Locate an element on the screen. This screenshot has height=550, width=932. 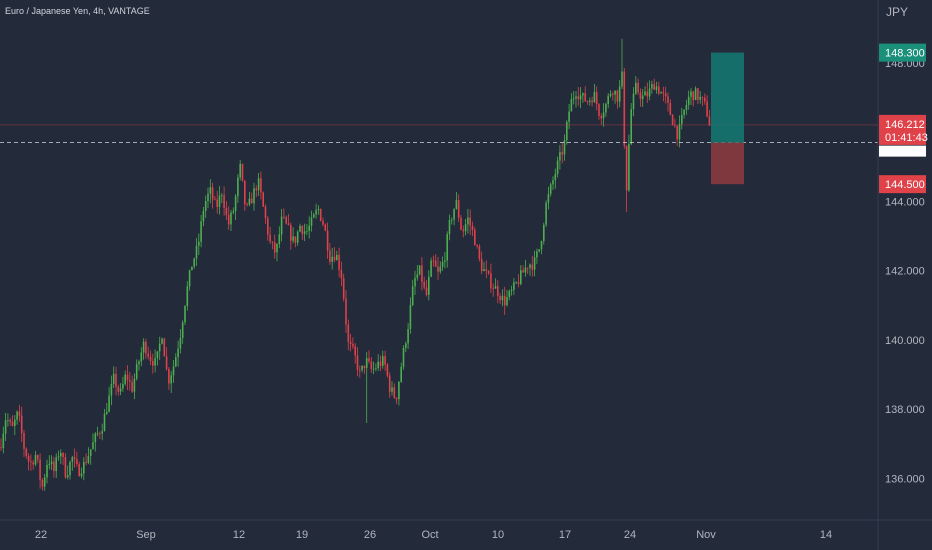
current-price-tag is located at coordinates (902, 129).